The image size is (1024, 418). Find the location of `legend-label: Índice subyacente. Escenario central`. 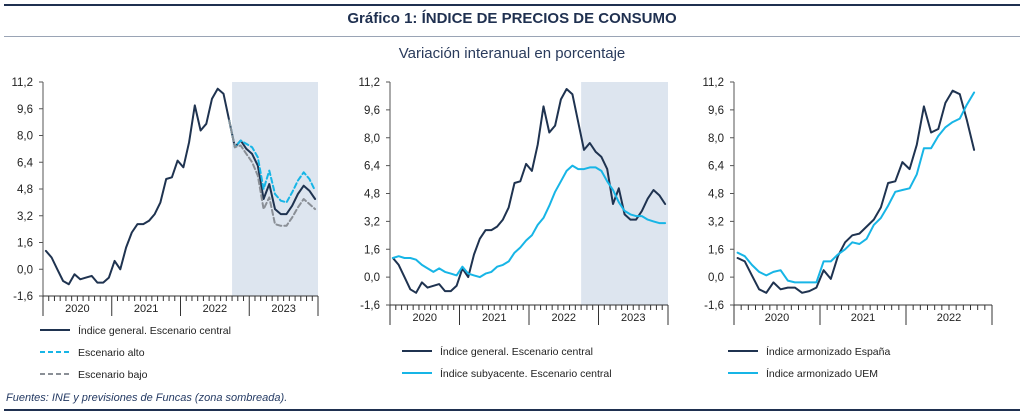

legend-label: Índice subyacente. Escenario central is located at coordinates (526, 373).